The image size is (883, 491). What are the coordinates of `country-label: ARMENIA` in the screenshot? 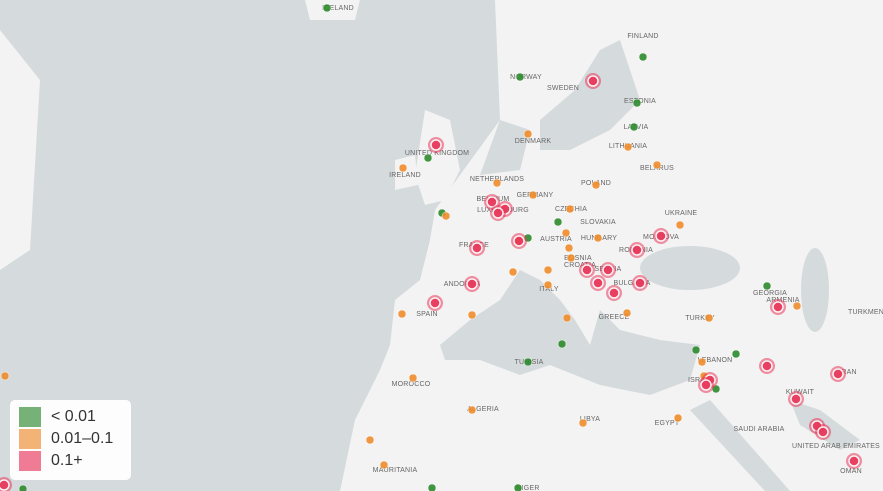 It's located at (782, 300).